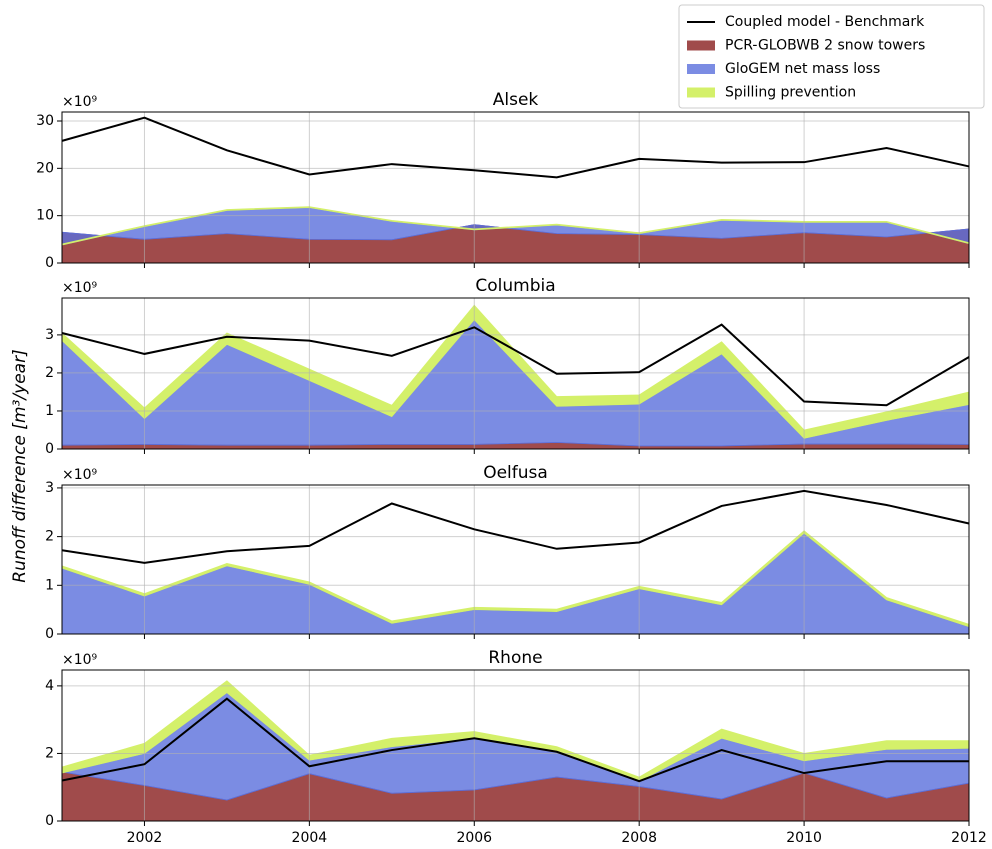 This screenshot has width=992, height=849. What do you see at coordinates (49, 686) in the screenshot?
I see `y-tick-label: 4` at bounding box center [49, 686].